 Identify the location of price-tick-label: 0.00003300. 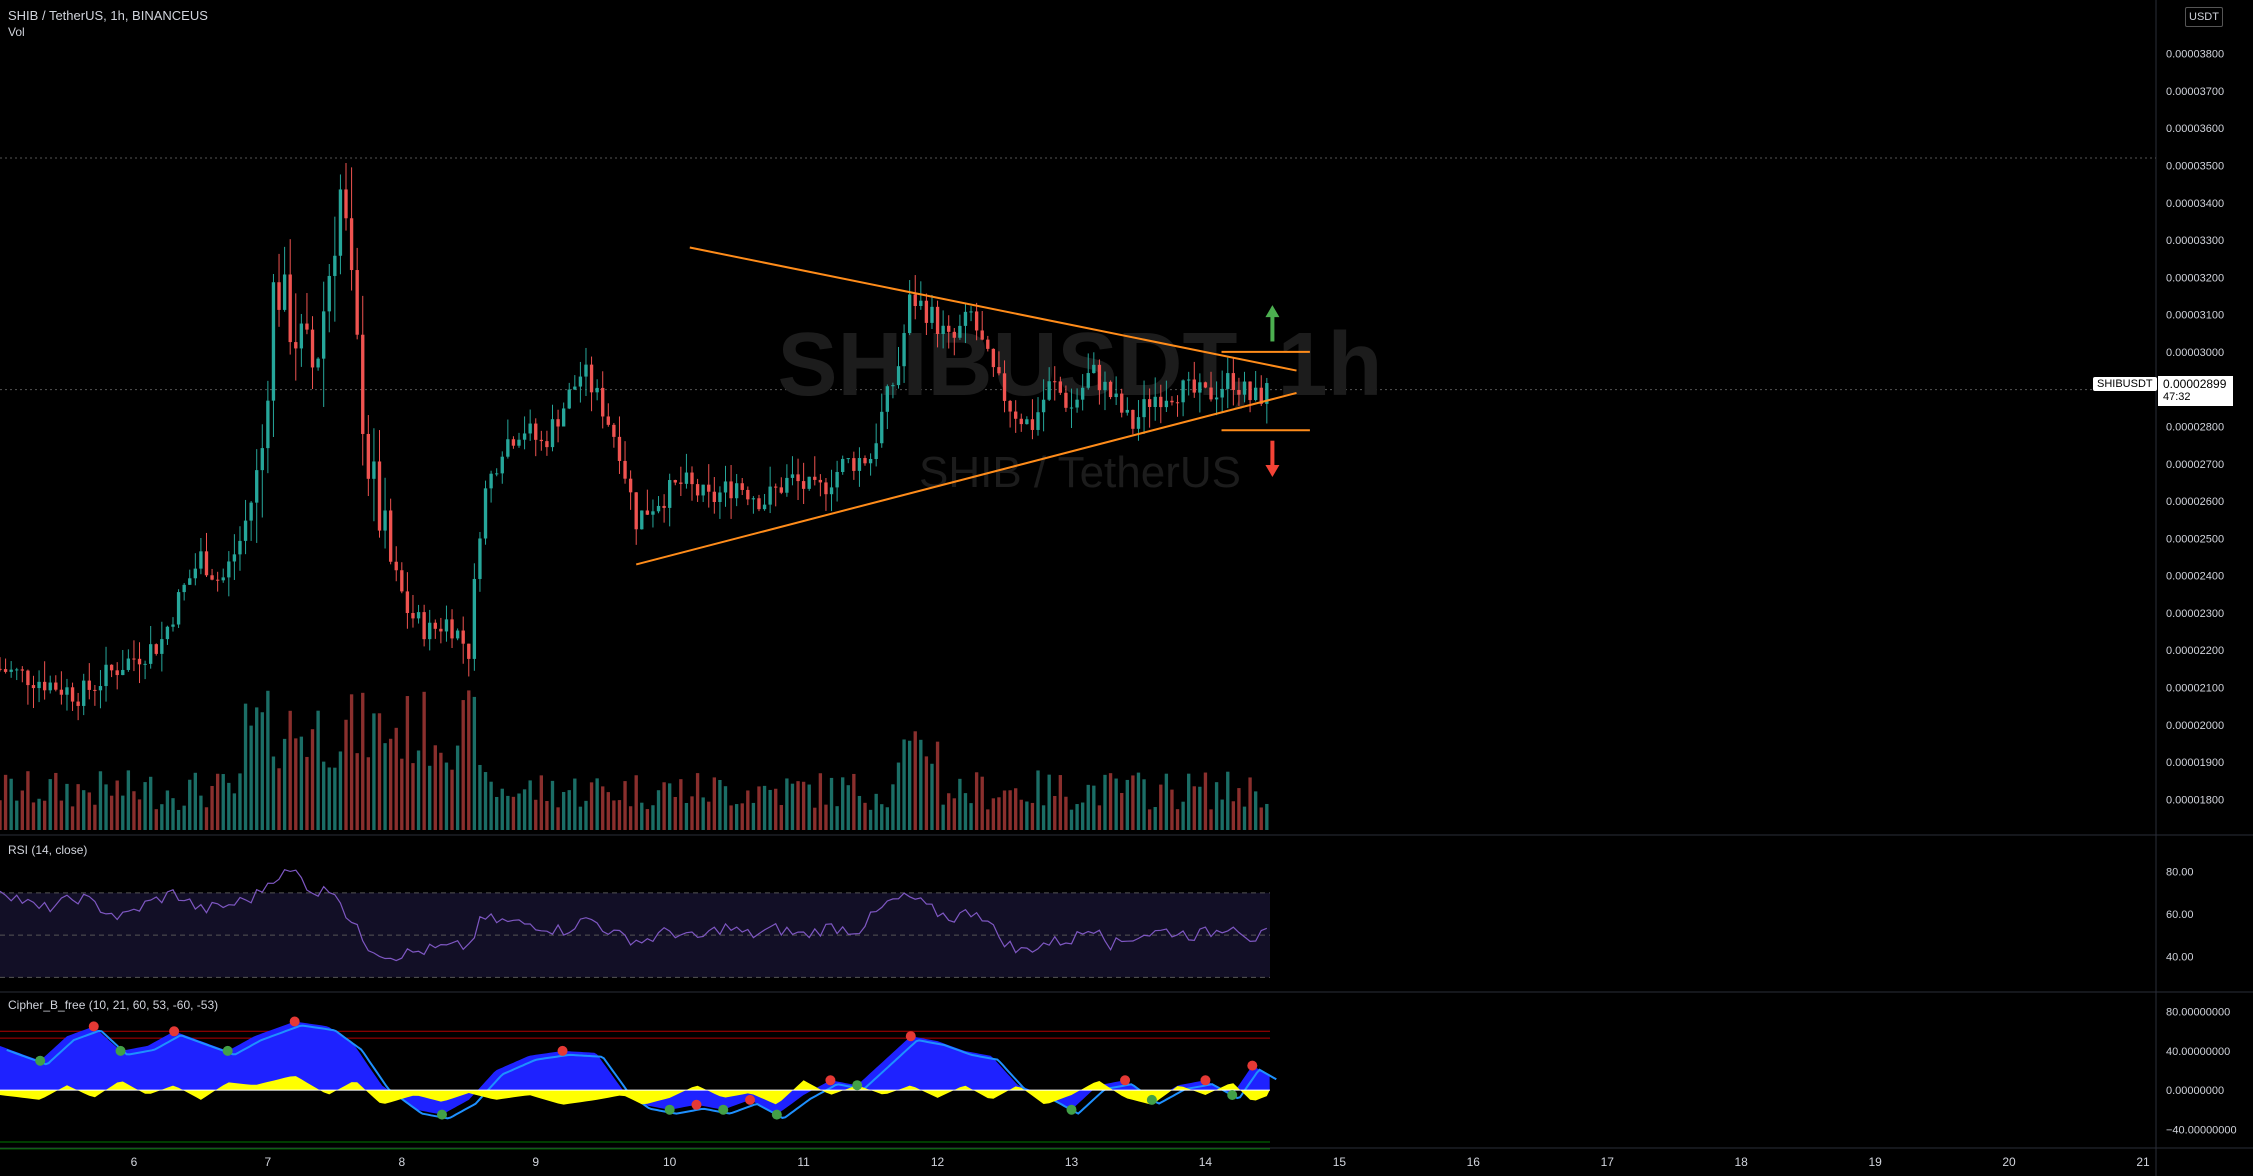
(2195, 241).